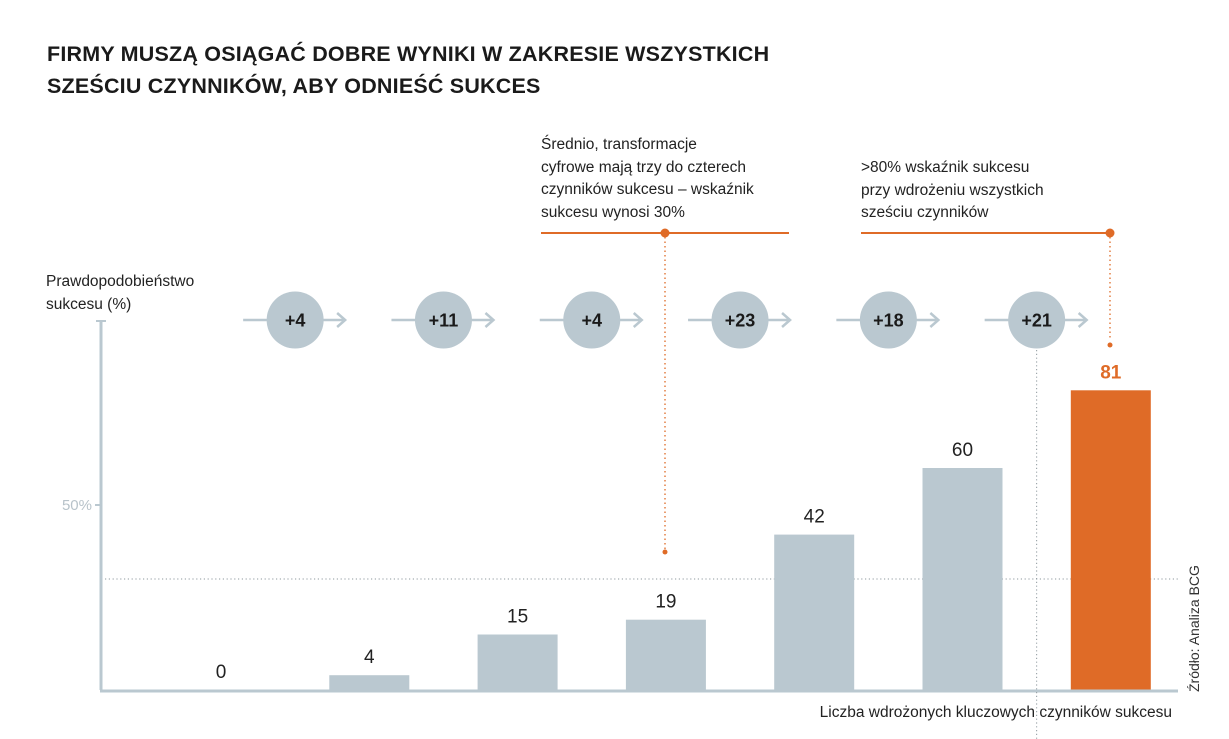  Describe the element at coordinates (619, 144) in the screenshot. I see `annotation-average-line: Średnio, transformacje` at that location.